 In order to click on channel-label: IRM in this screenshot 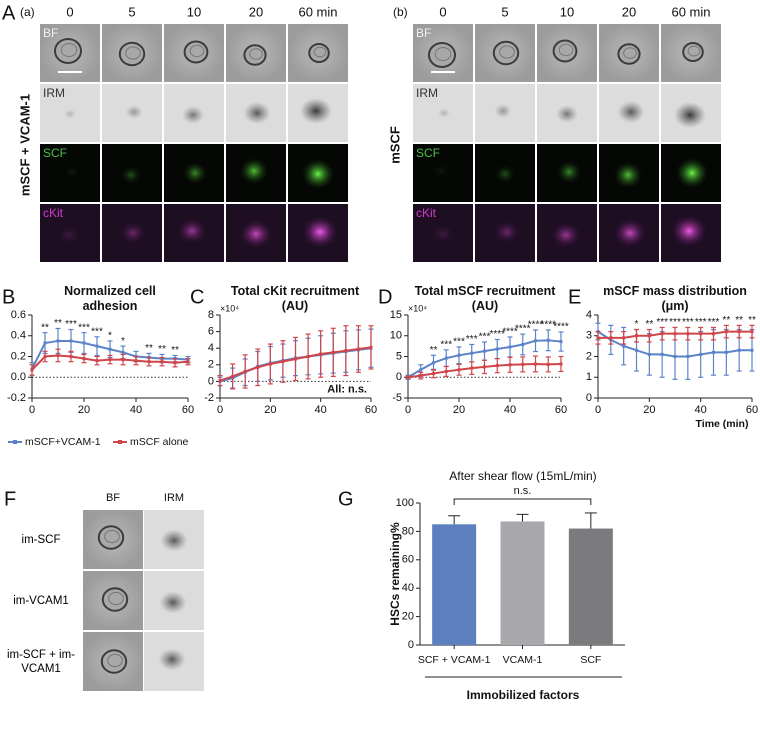, I will do `click(427, 93)`.